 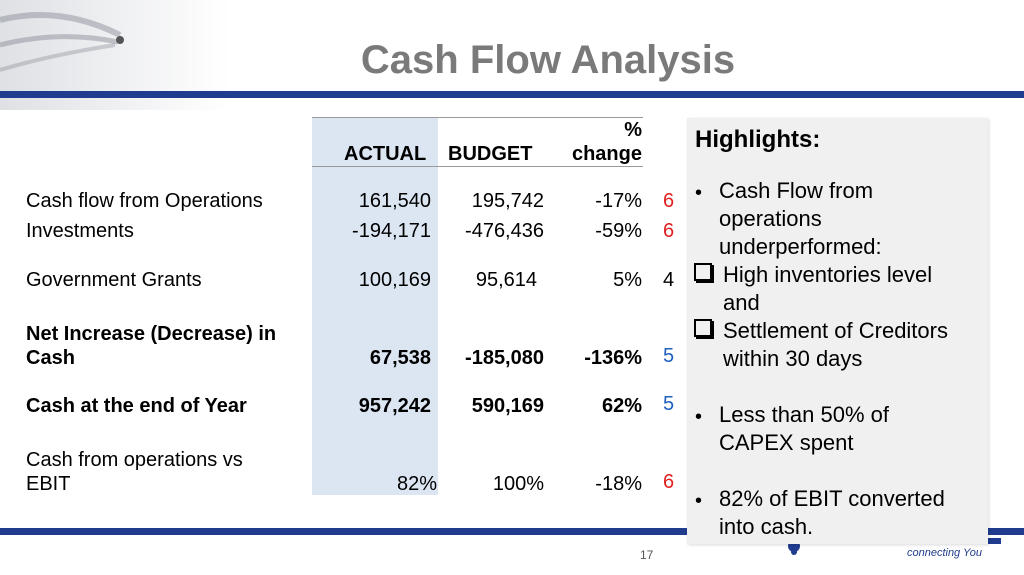 I want to click on row-label: Cash flow from Operations, so click(x=144, y=201).